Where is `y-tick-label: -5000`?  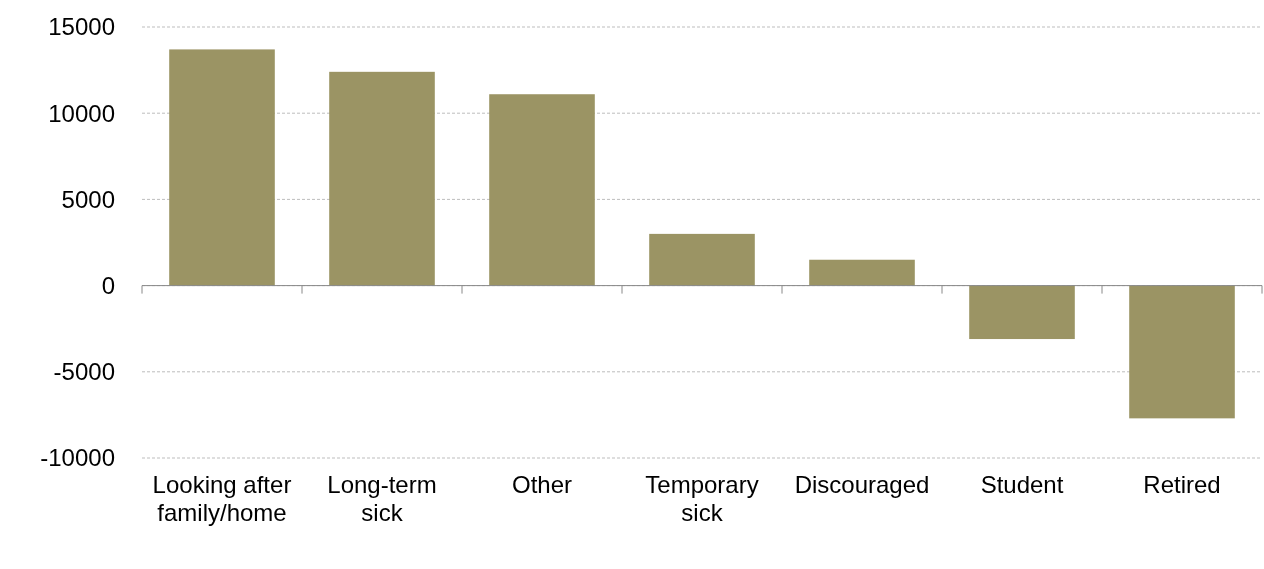 y-tick-label: -5000 is located at coordinates (84, 372).